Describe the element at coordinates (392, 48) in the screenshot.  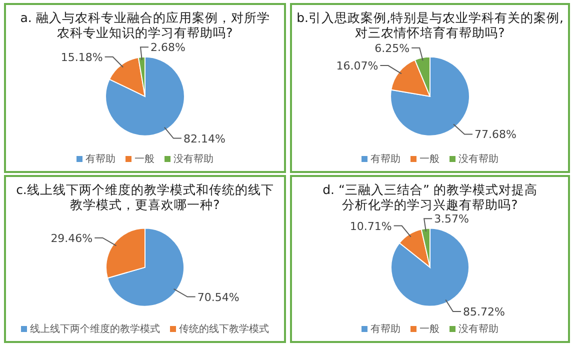
I see `data-label: 6.25%` at that location.